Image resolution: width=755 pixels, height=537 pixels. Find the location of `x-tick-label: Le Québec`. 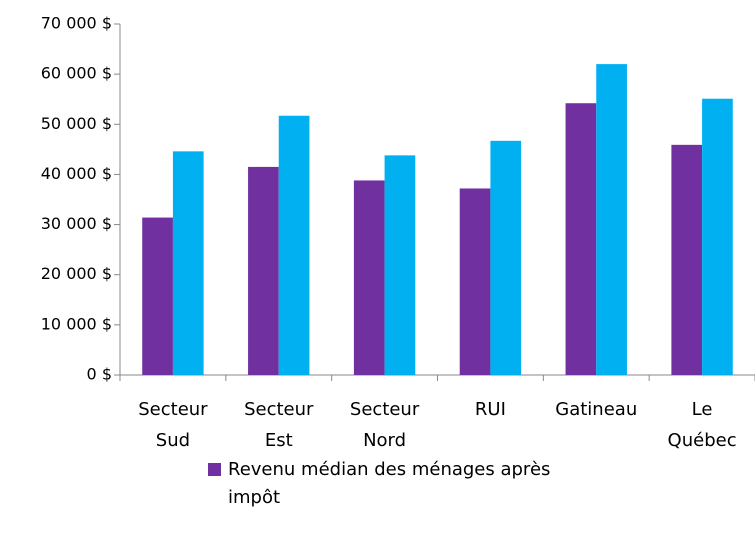

x-tick-label: Le Québec is located at coordinates (702, 425).